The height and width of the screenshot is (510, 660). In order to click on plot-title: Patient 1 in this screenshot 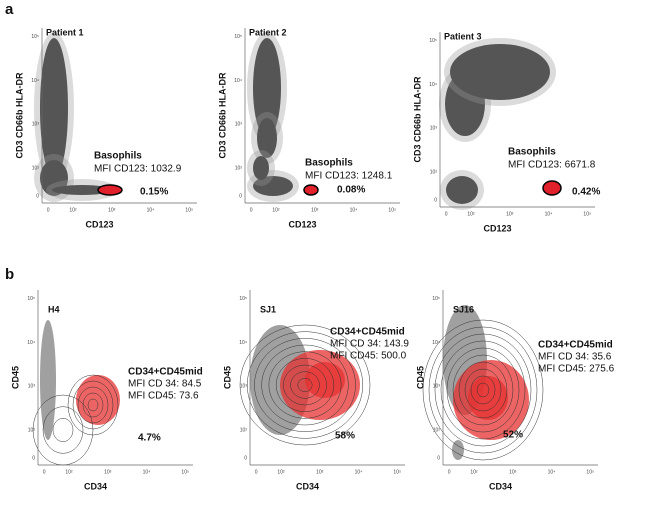, I will do `click(65, 32)`.